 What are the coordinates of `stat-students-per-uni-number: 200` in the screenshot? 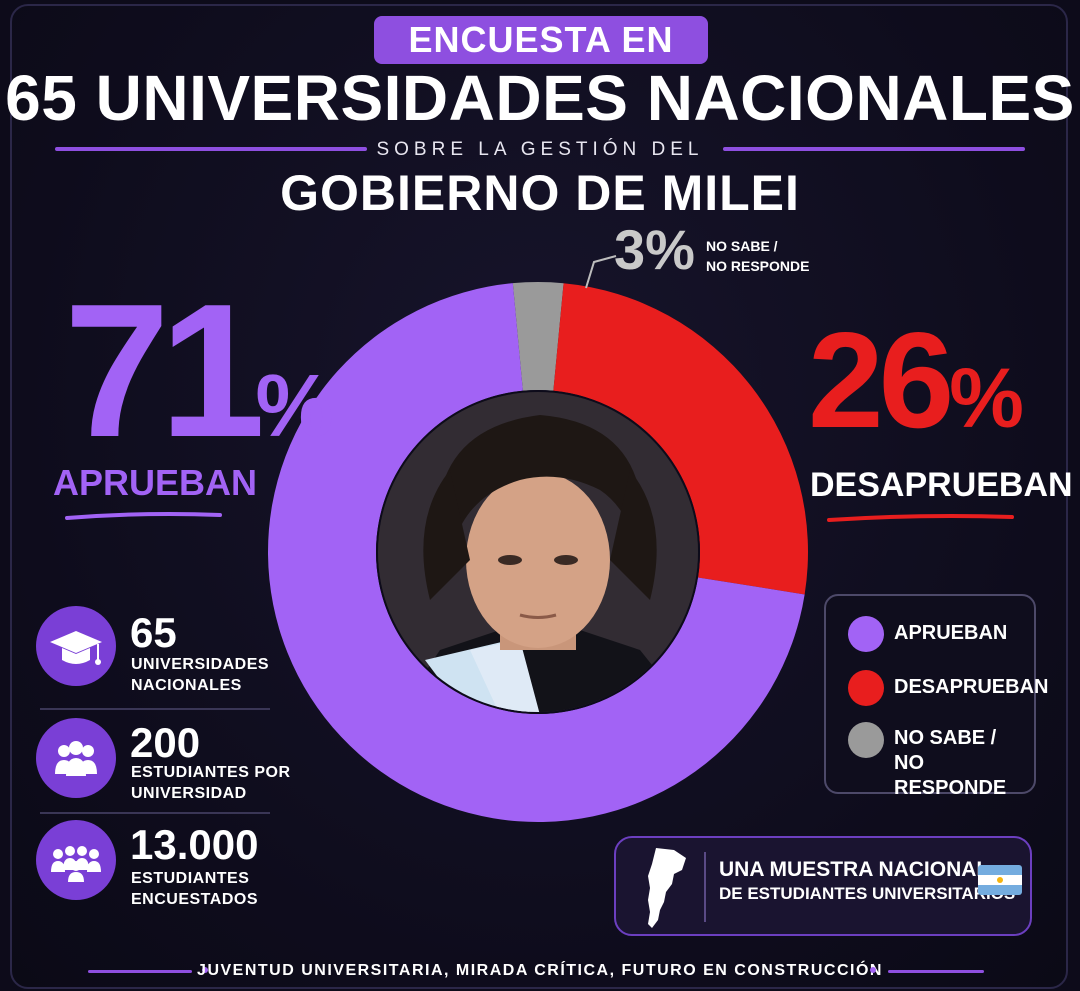 It's located at (165, 742).